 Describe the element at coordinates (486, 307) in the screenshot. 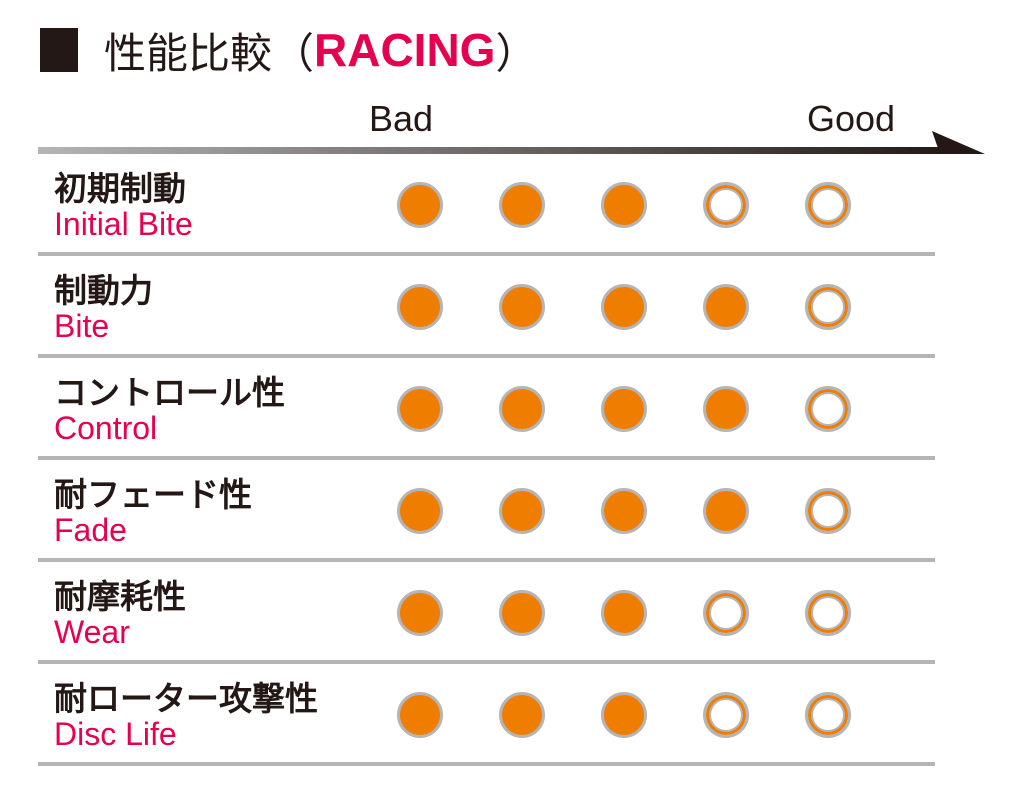

I see `rating-row: 制動力 Bite` at that location.